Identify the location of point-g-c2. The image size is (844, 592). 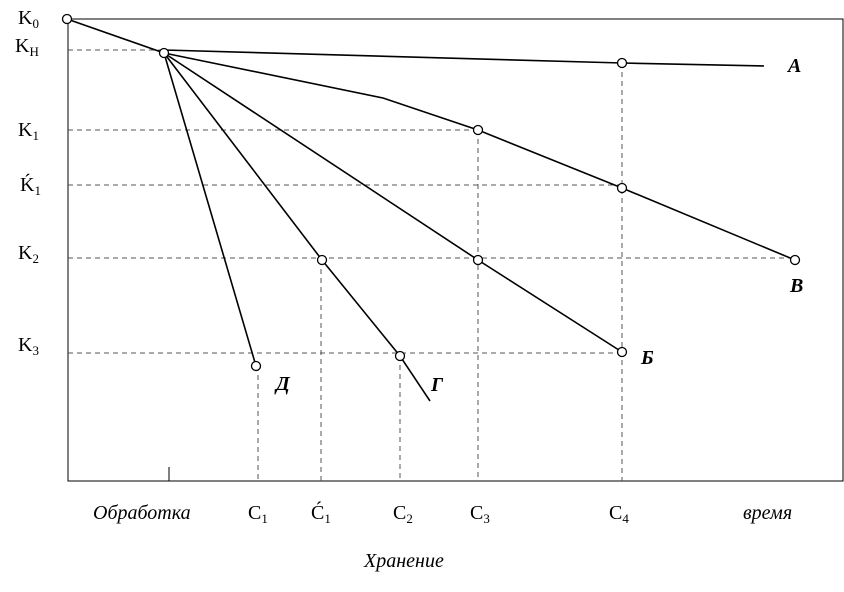
(400, 356).